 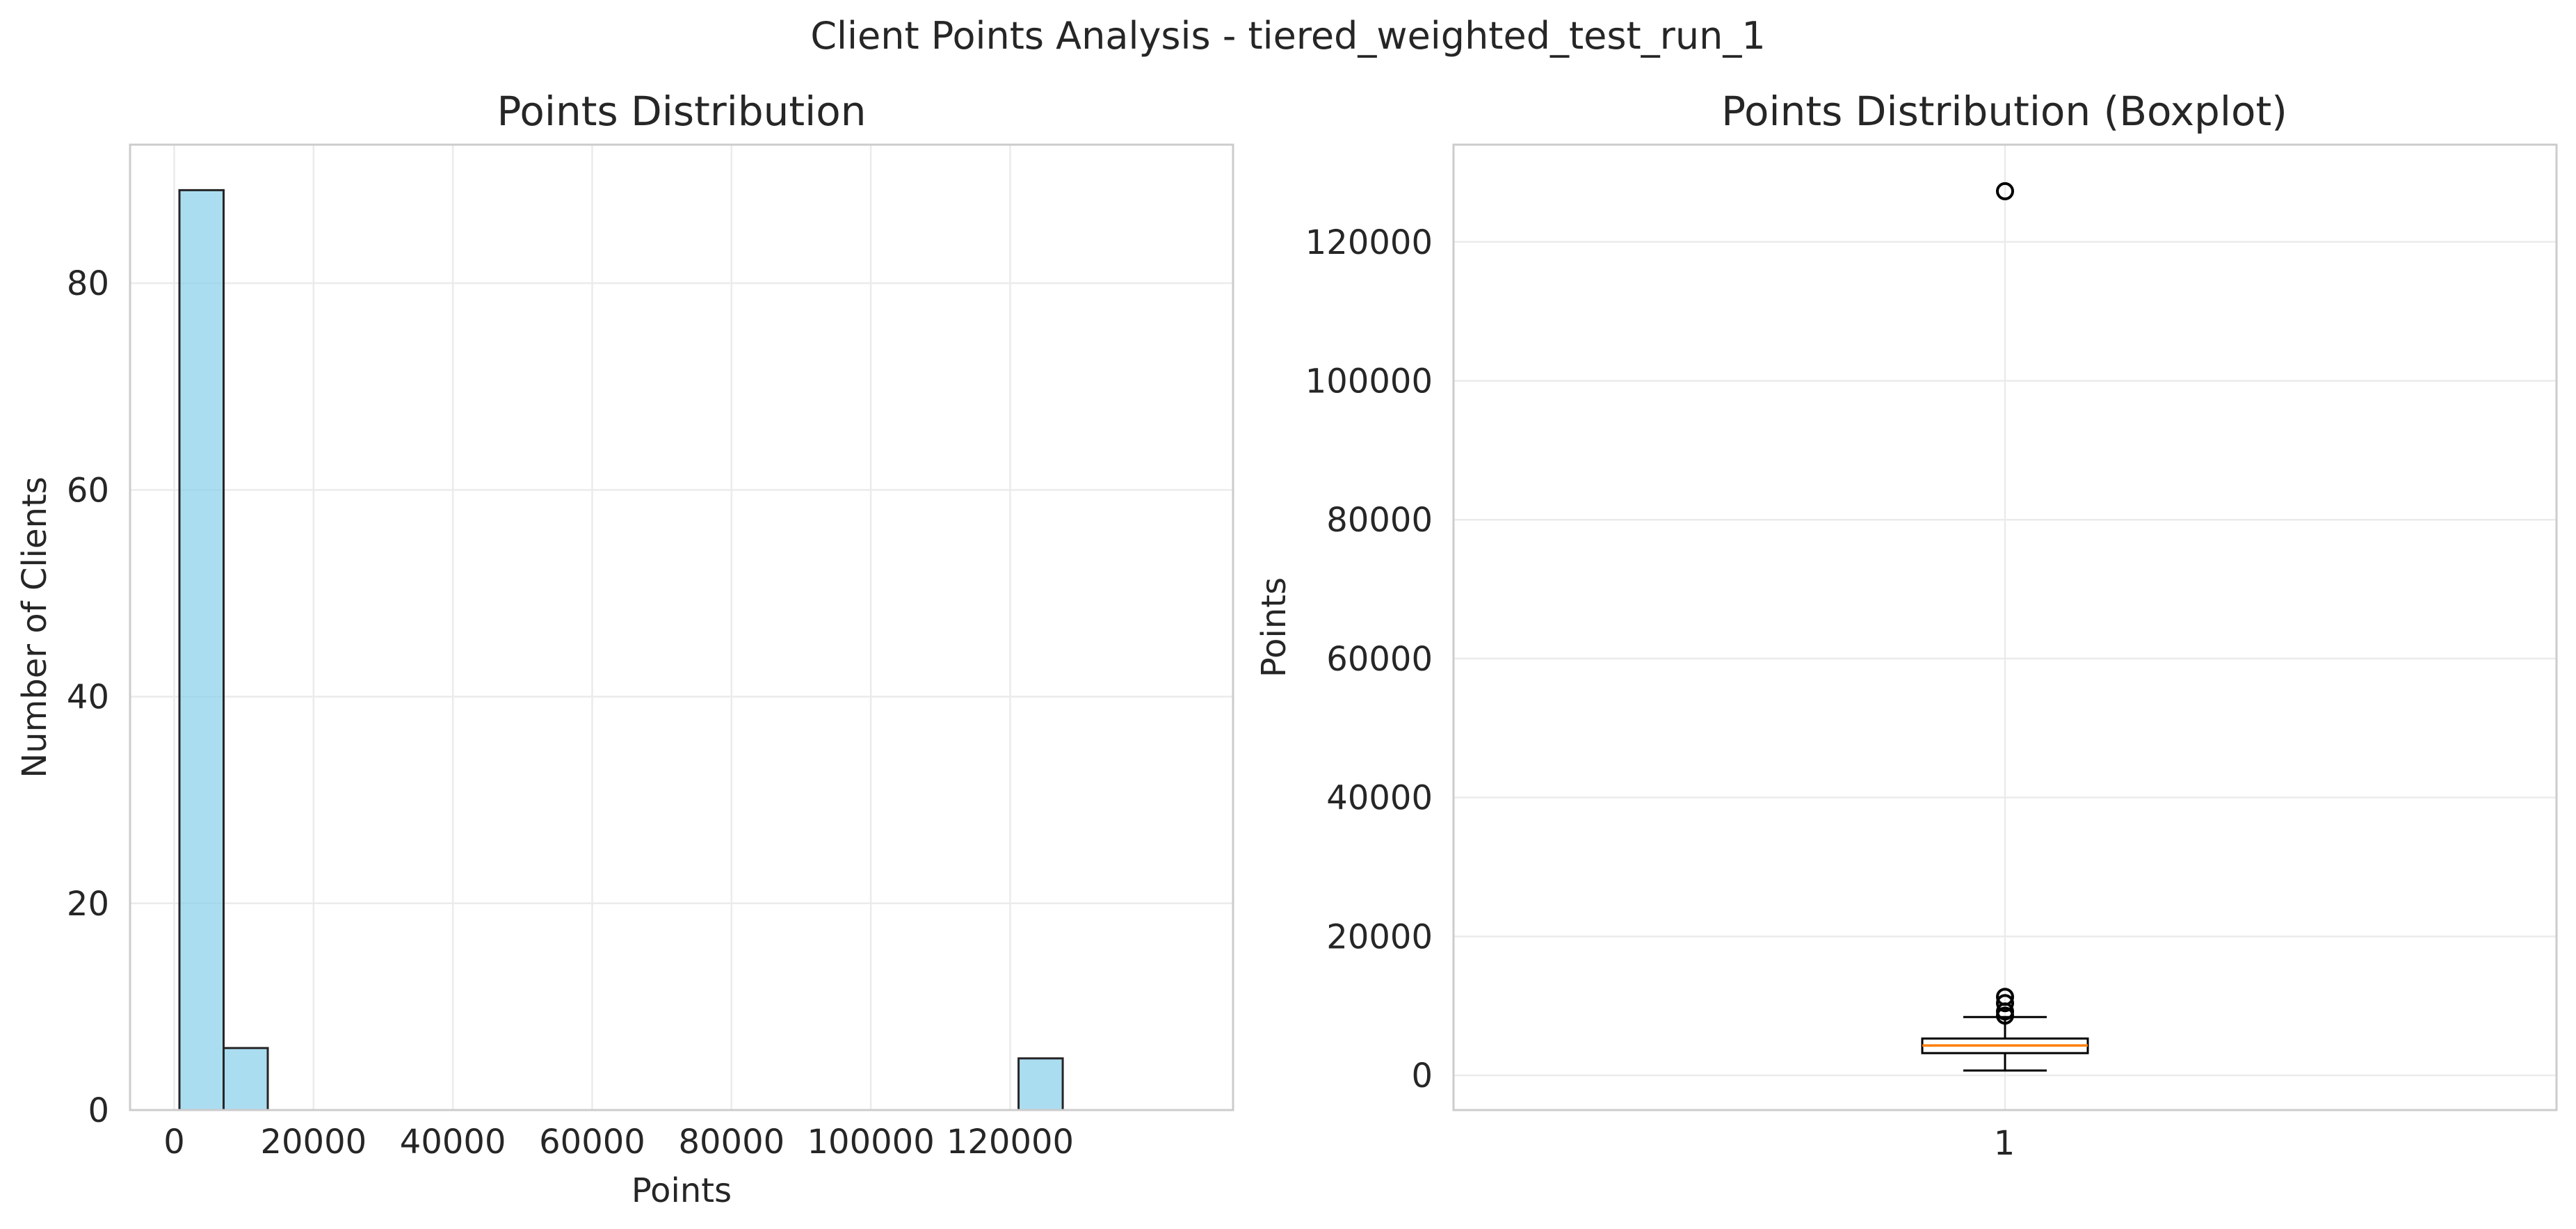 I want to click on histogram-x-tick-labels: 0 20000 40000 60000 80000 100000 120000, so click(x=618, y=1142).